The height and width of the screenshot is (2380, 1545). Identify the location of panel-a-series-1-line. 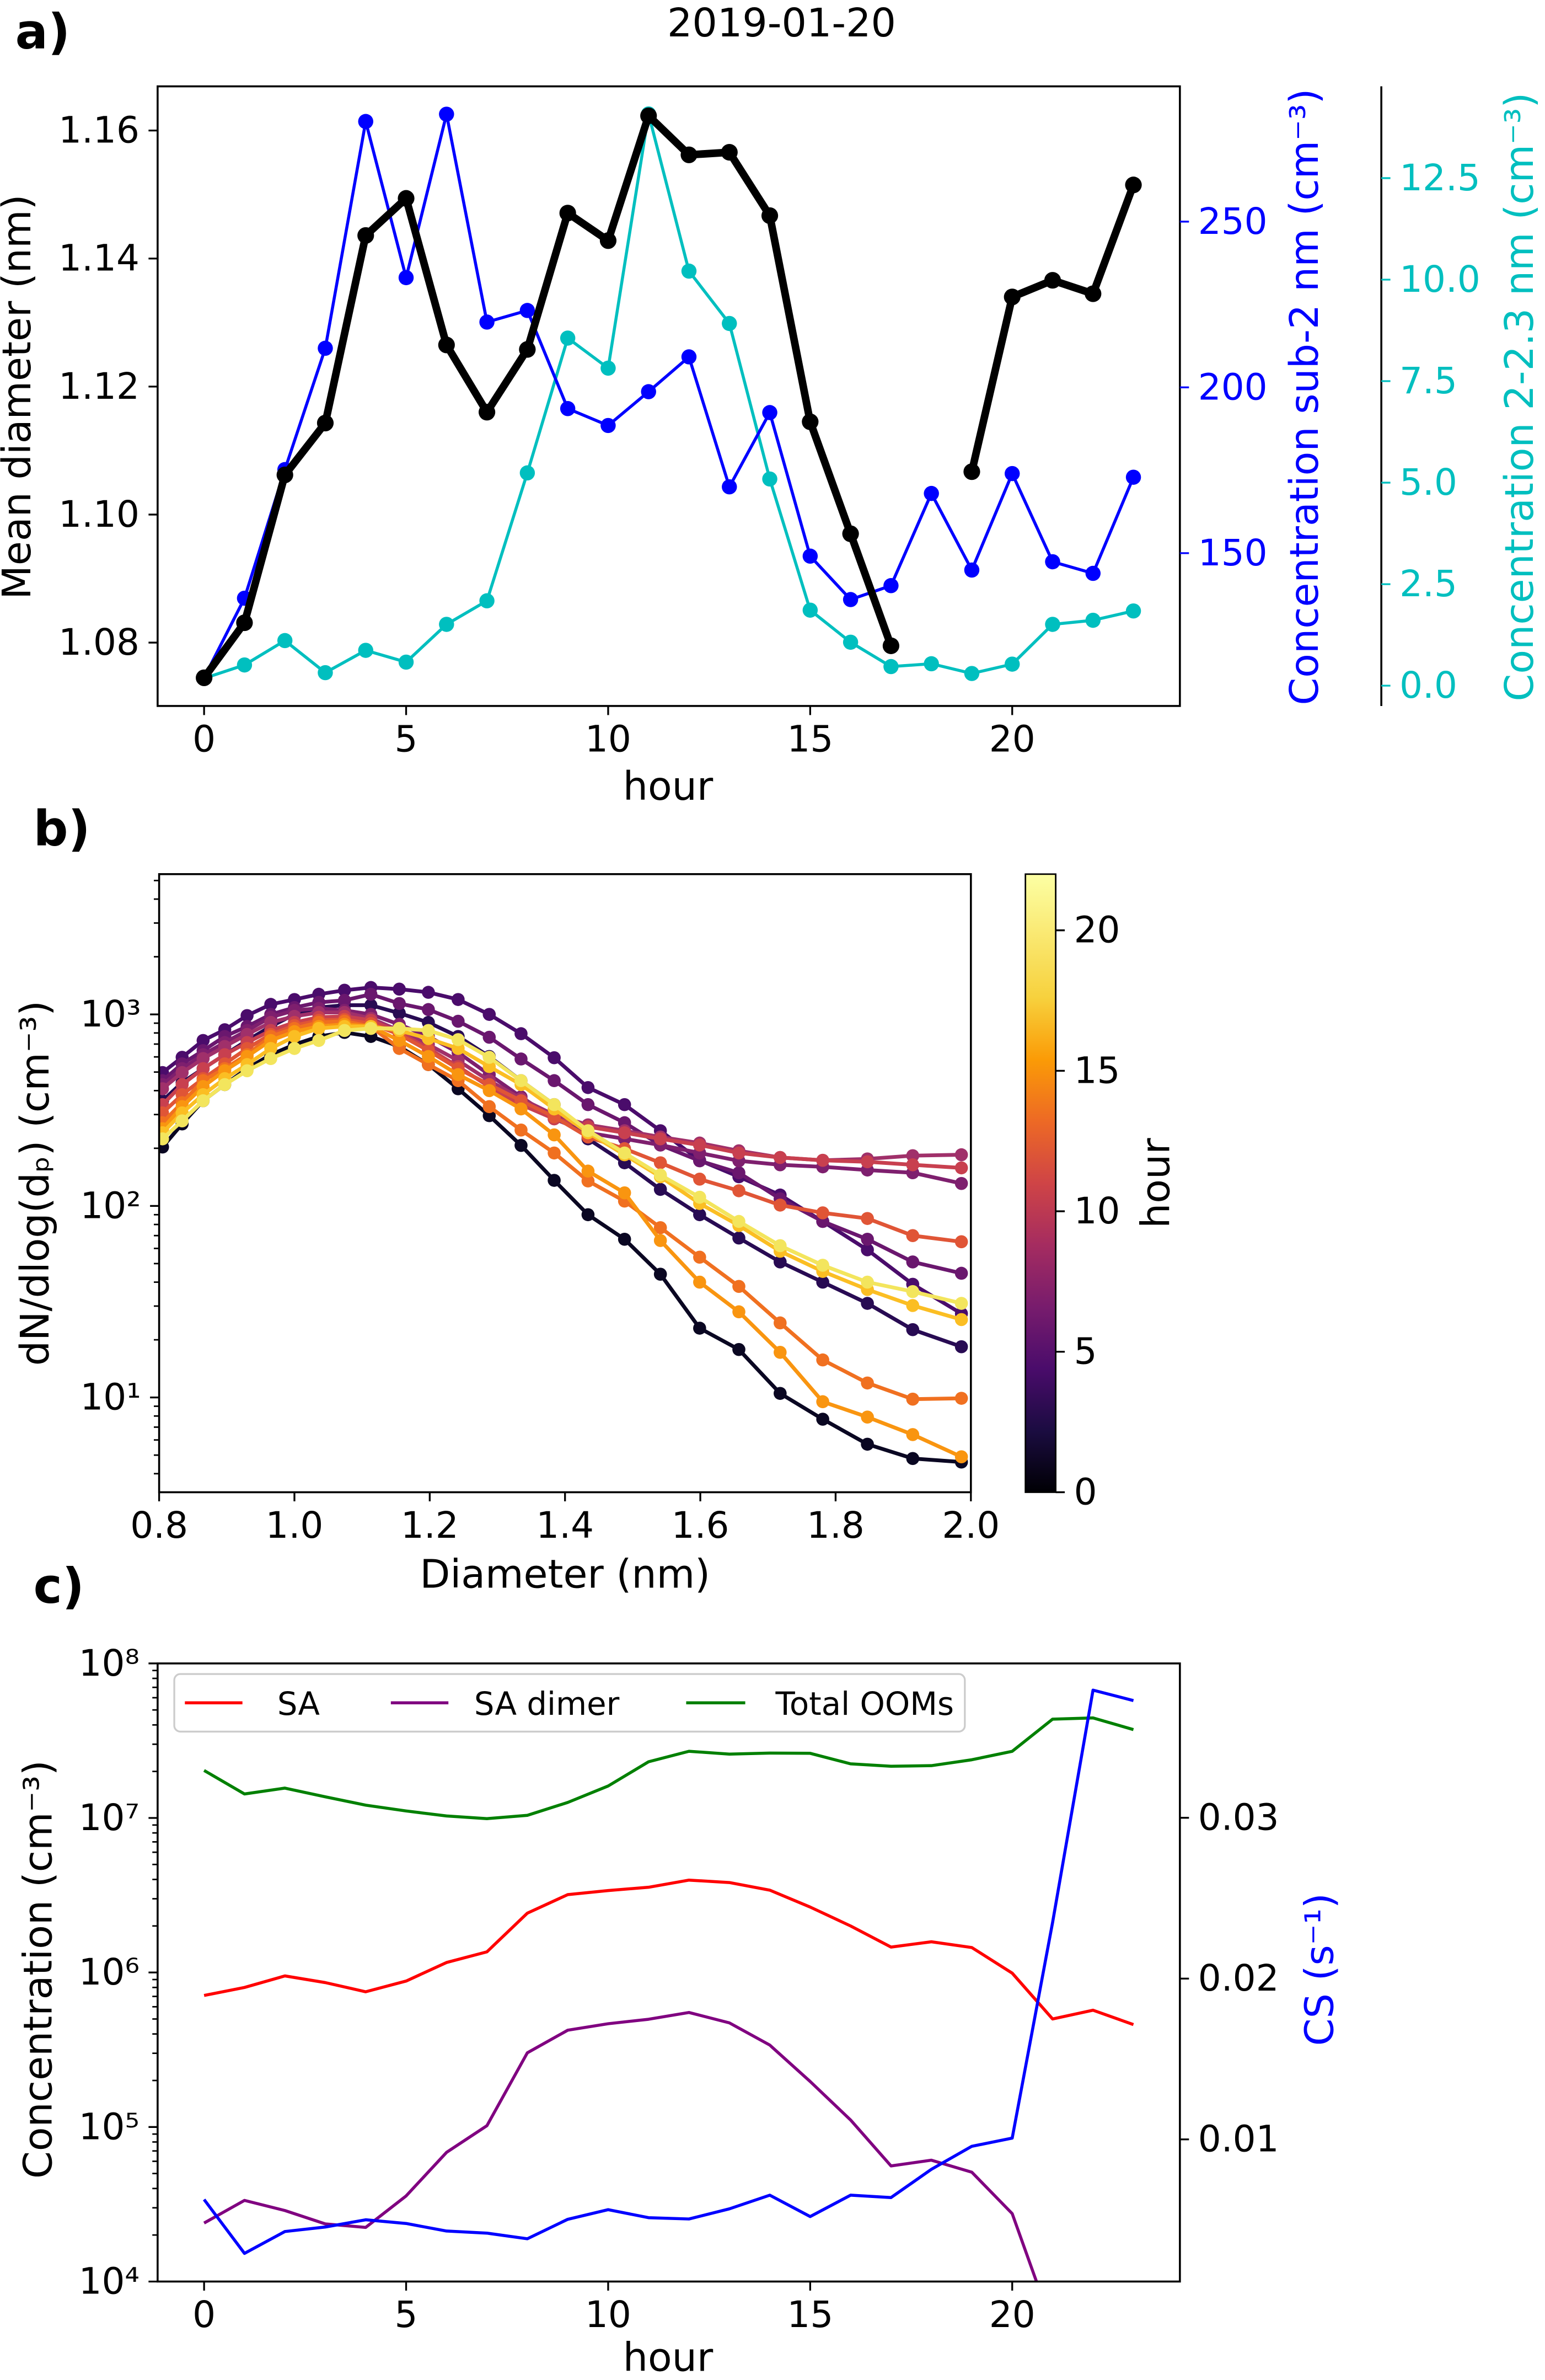
(668, 396).